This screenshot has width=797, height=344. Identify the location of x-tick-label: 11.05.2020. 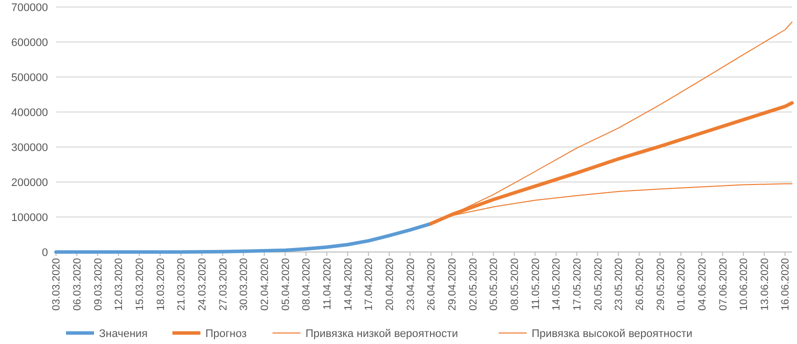
(536, 284).